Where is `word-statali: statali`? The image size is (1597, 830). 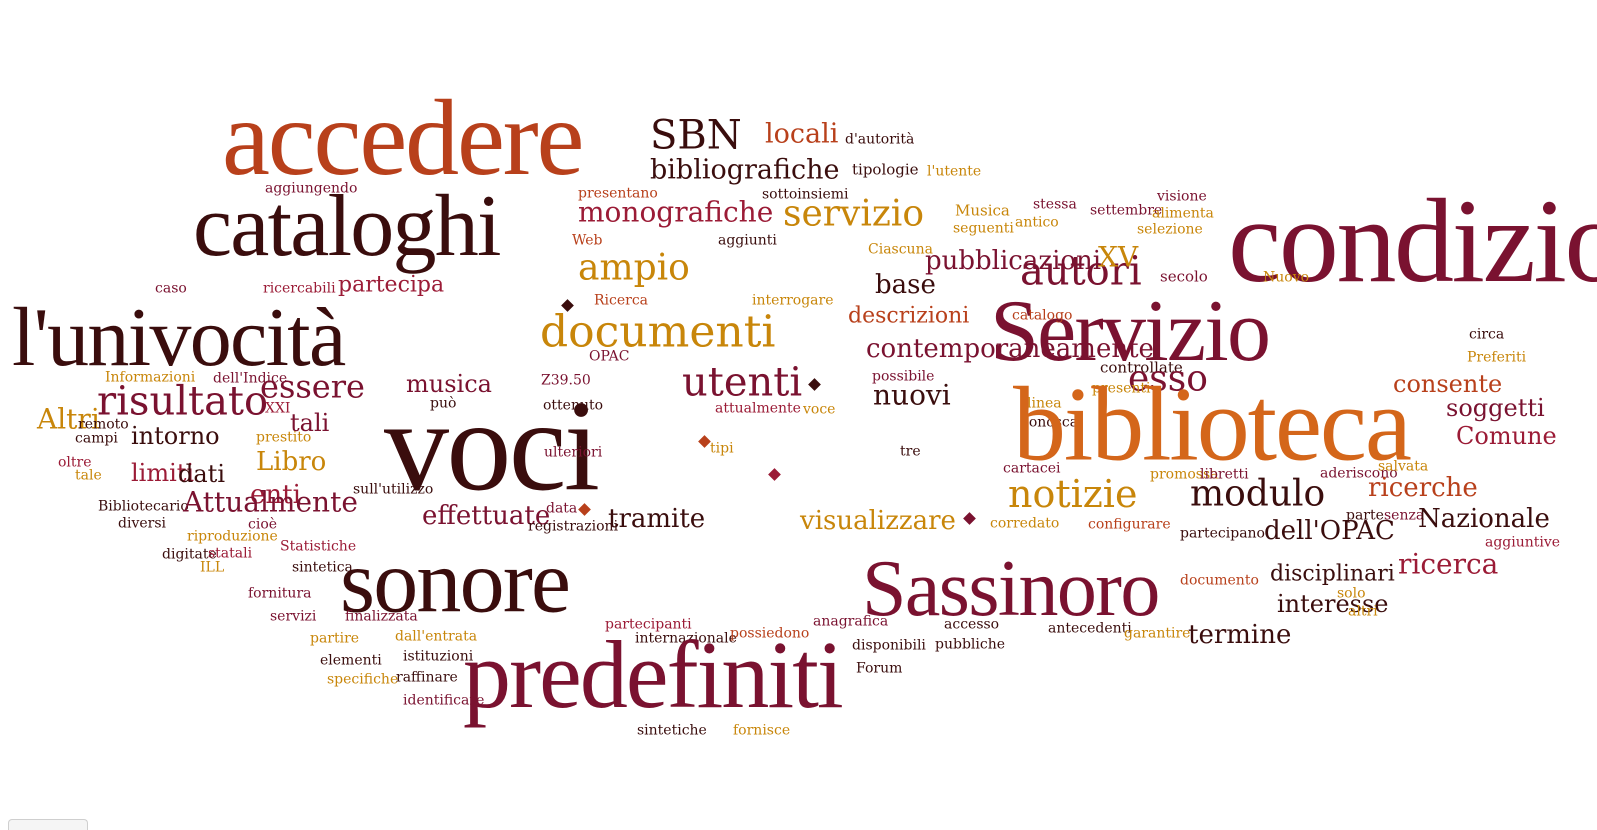
word-statali: statali is located at coordinates (230, 553).